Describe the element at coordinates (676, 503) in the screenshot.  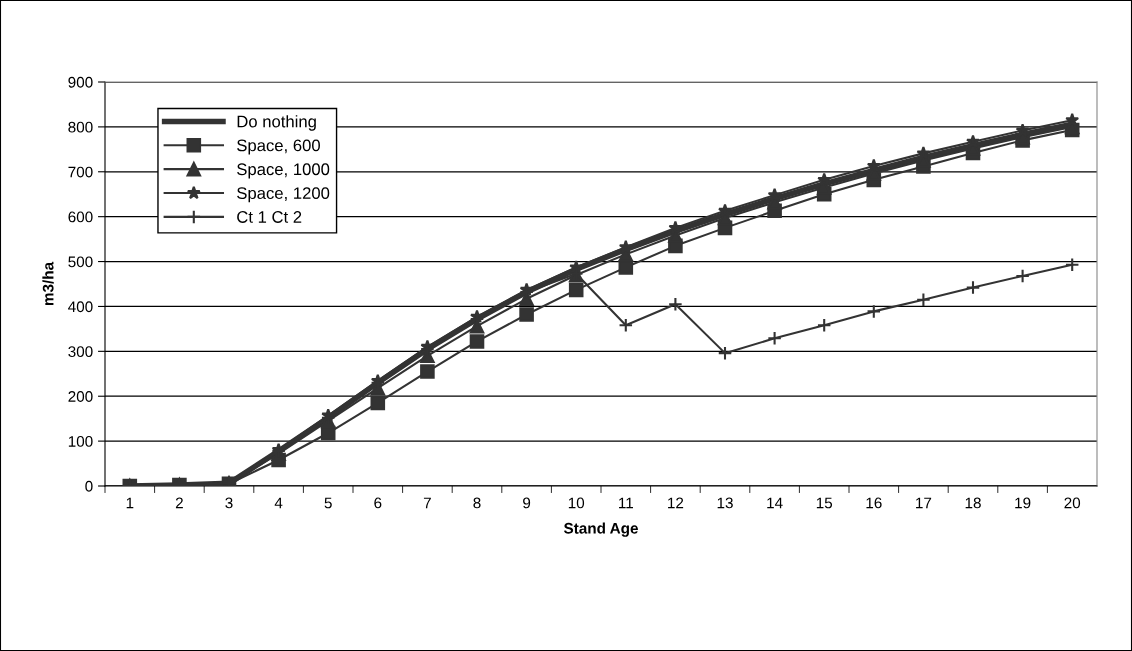
I see `x-tick-label: 12` at that location.